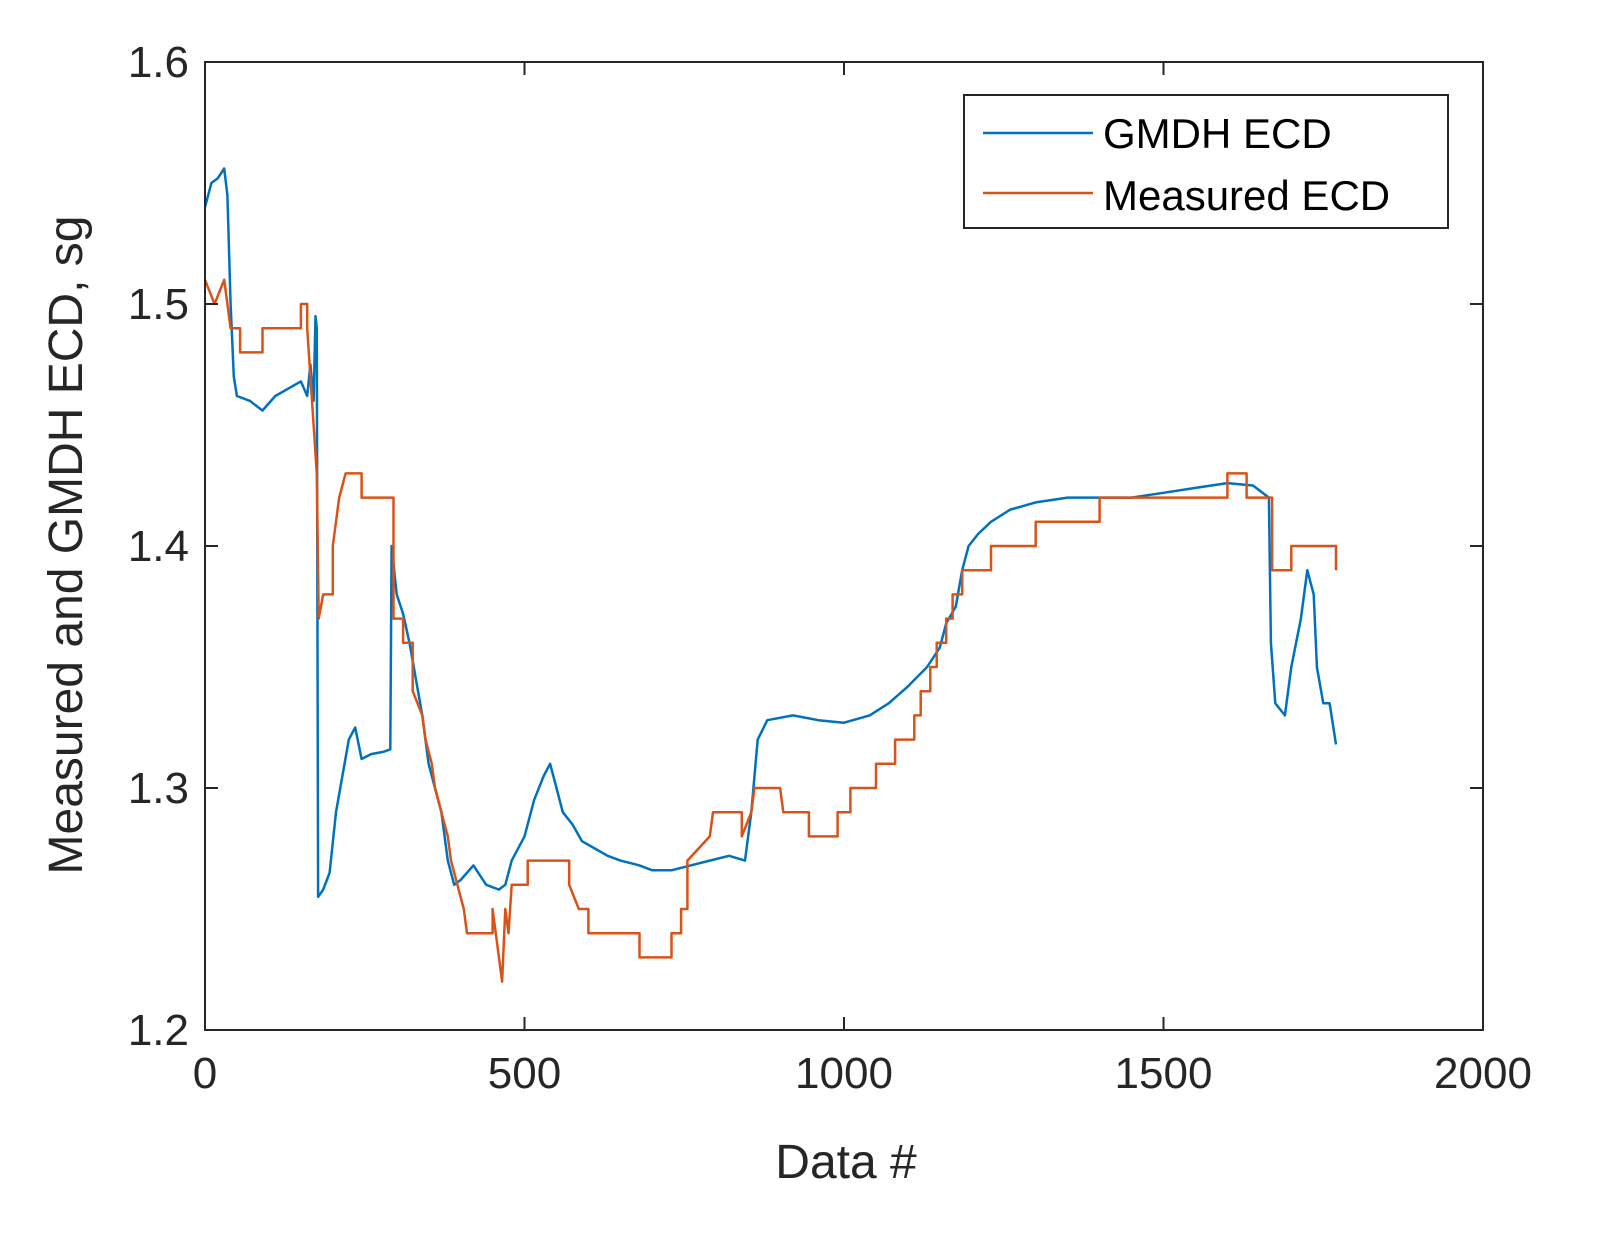 The image size is (1599, 1244). I want to click on y-axis-label: Measured and GMDH ECD, sg, so click(66, 545).